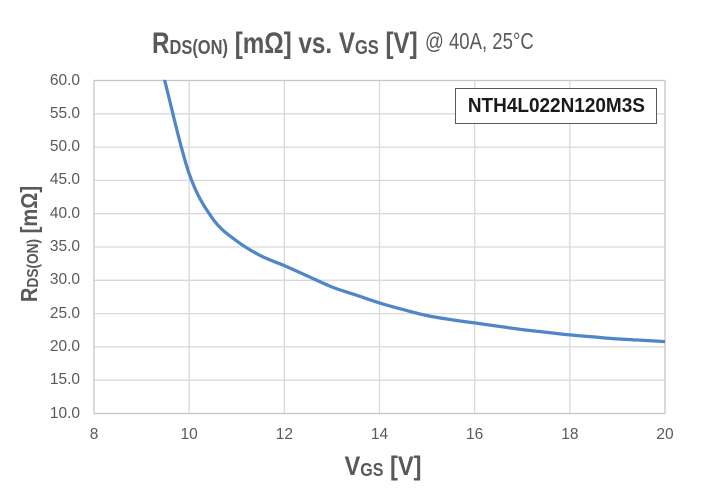  I want to click on title-v-subscript: GS, so click(366, 47).